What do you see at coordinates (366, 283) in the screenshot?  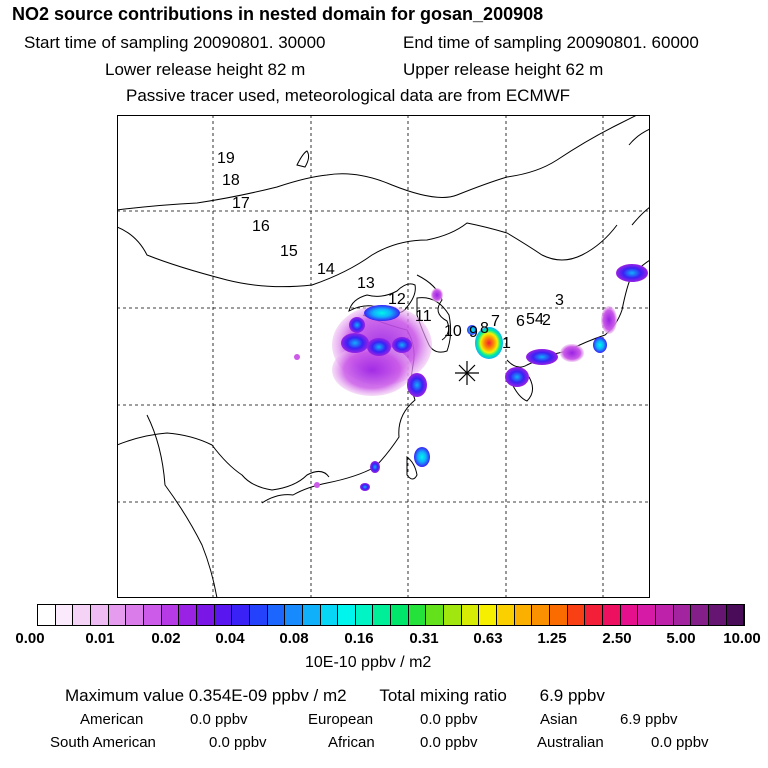 I see `trajectory-label: 13` at bounding box center [366, 283].